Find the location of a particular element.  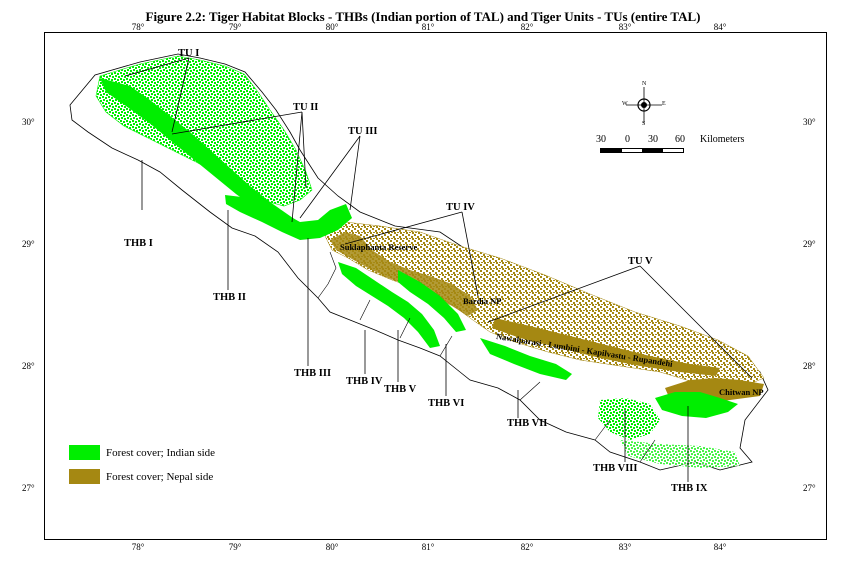

leader-tu-ii is located at coordinates (239, 167).